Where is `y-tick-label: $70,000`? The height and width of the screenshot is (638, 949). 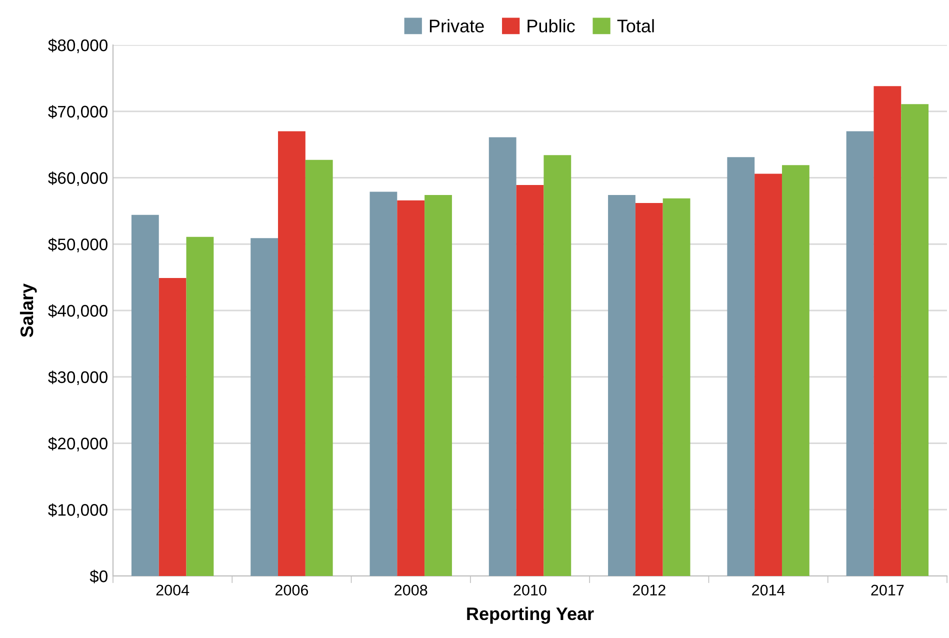
y-tick-label: $70,000 is located at coordinates (78, 112).